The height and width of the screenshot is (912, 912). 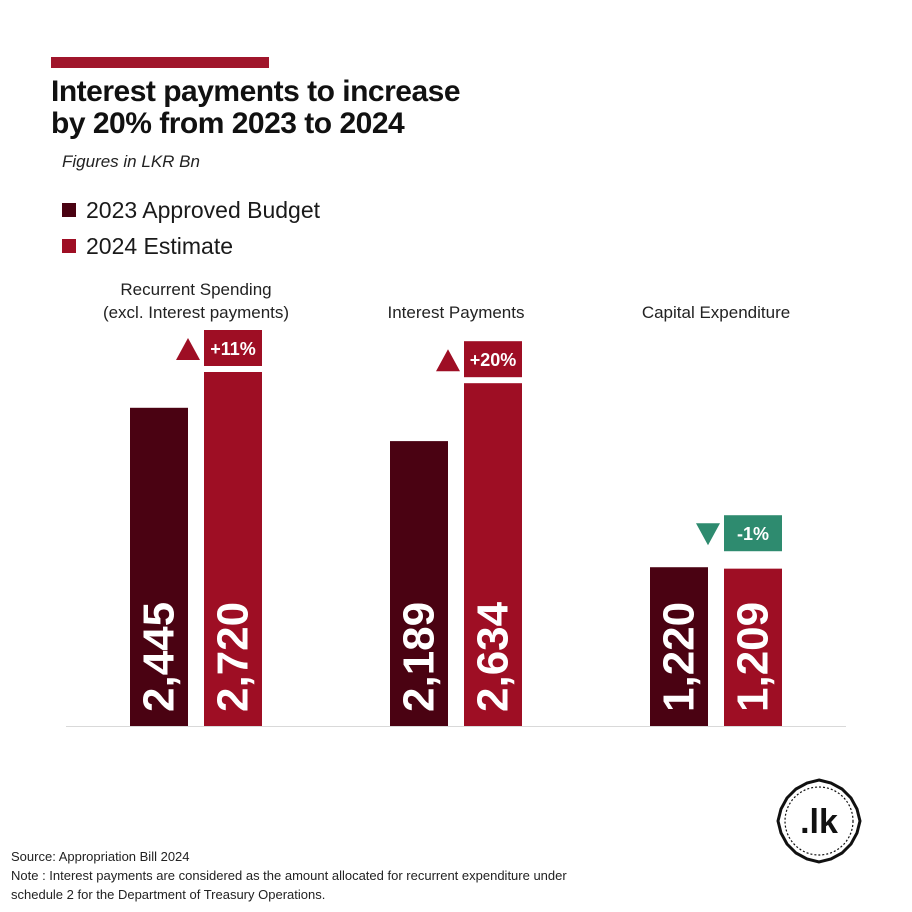 I want to click on legend-item-2023: 2023 Approved Budget, so click(x=191, y=210).